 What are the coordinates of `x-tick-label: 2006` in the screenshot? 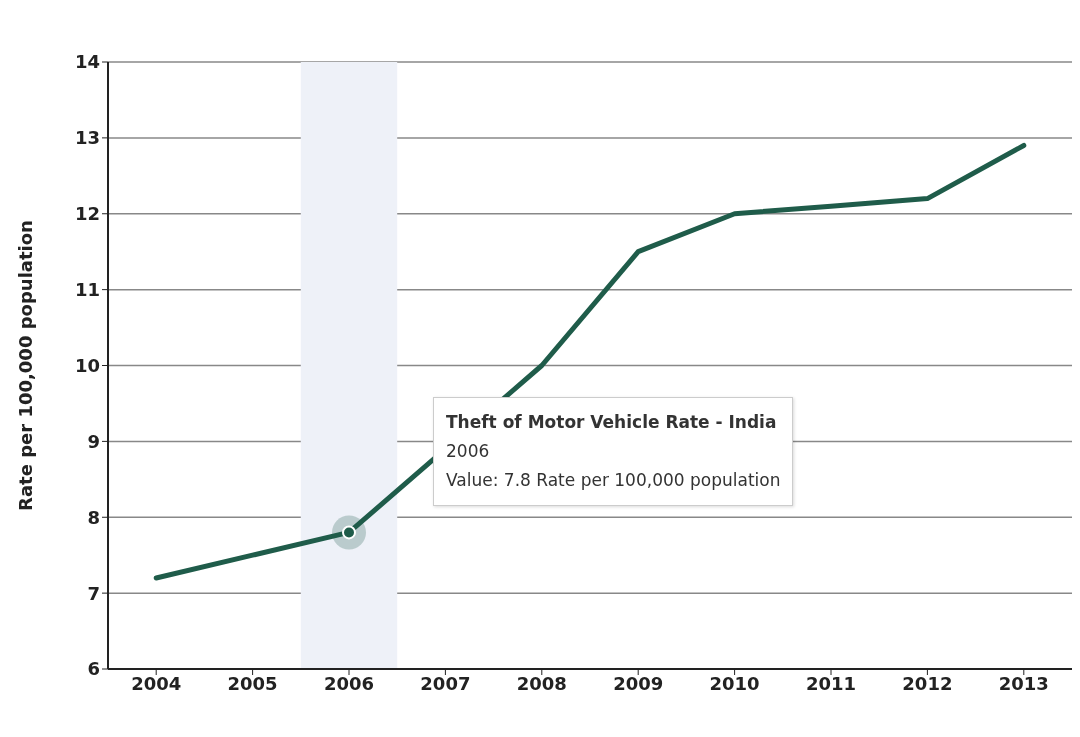 It's located at (349, 683).